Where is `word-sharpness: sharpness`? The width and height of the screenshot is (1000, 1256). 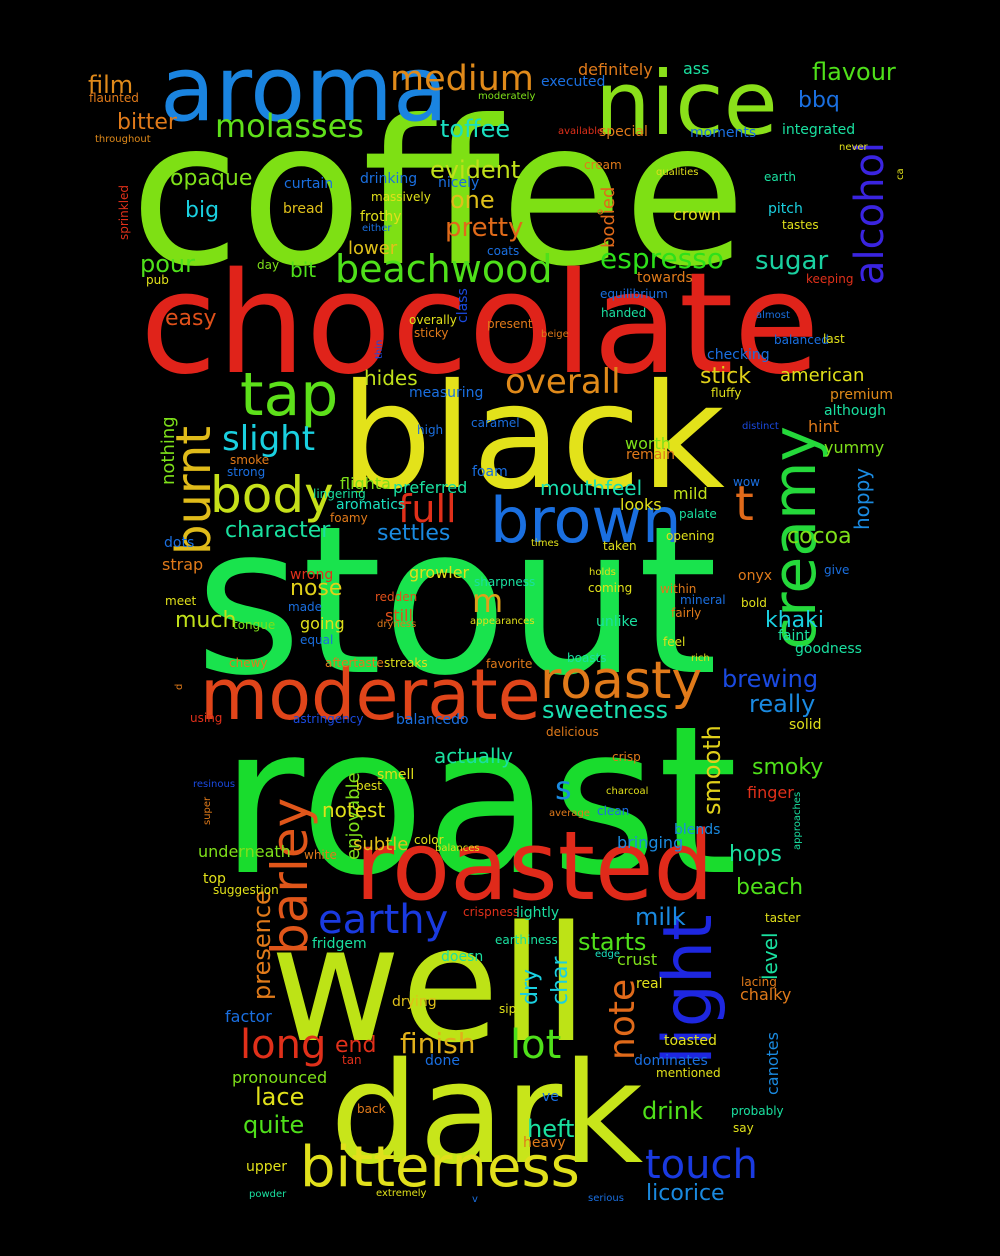
word-sharpness: sharpness is located at coordinates (505, 582).